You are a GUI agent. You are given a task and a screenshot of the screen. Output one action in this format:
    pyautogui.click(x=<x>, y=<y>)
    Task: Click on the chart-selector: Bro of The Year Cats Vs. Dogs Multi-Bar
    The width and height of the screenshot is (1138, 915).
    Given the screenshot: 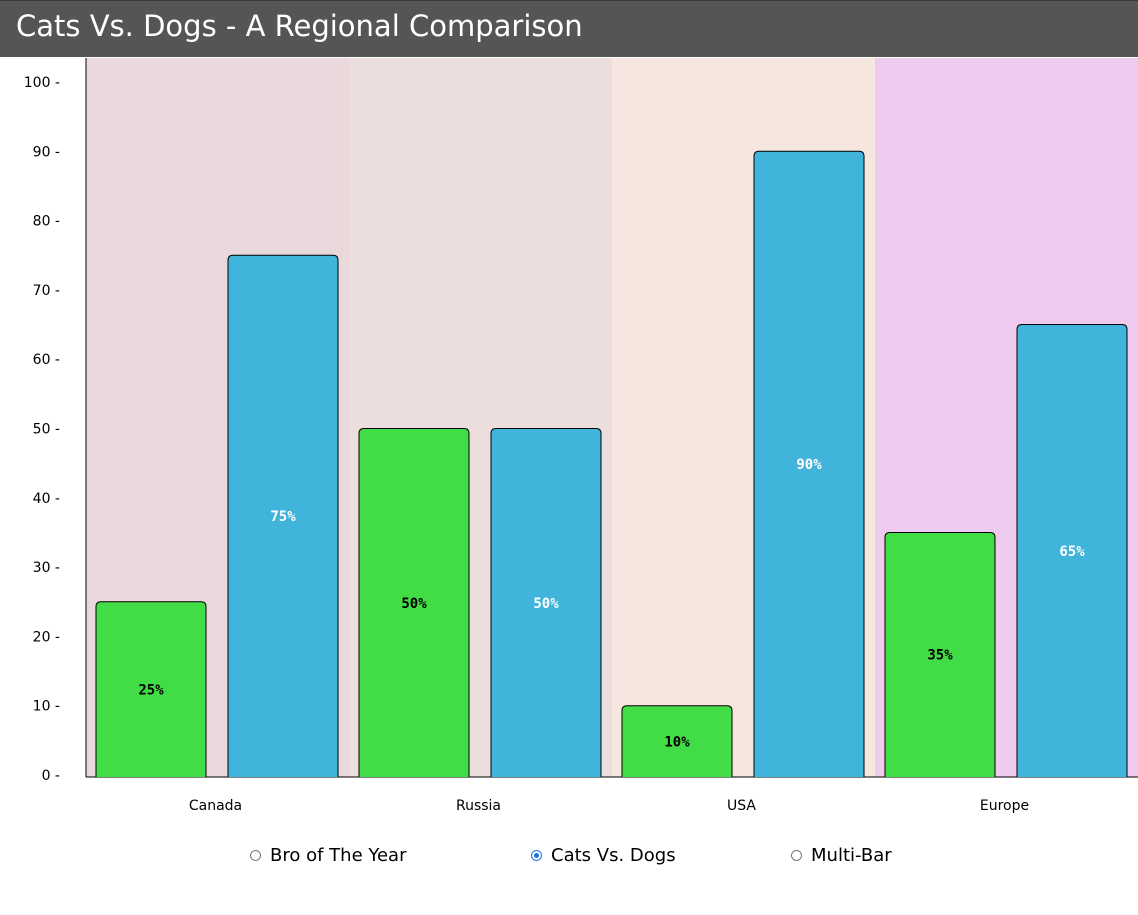 What is the action you would take?
    pyautogui.click(x=569, y=860)
    